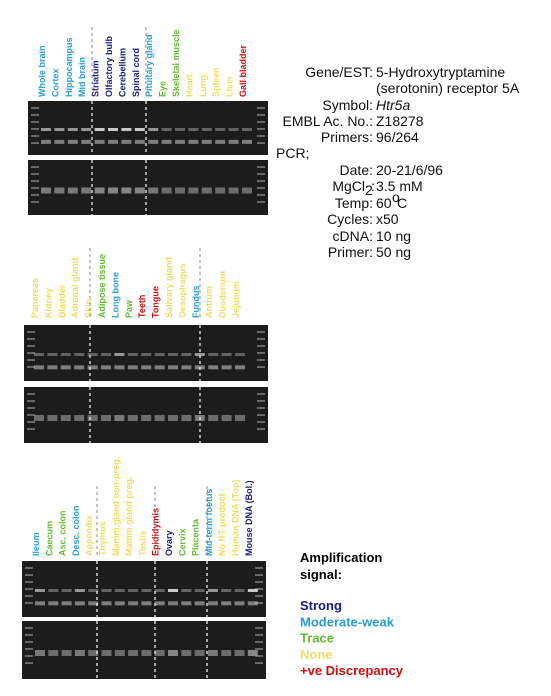 Image resolution: width=551 pixels, height=696 pixels. What do you see at coordinates (129, 308) in the screenshot?
I see `lane-label: Paw` at bounding box center [129, 308].